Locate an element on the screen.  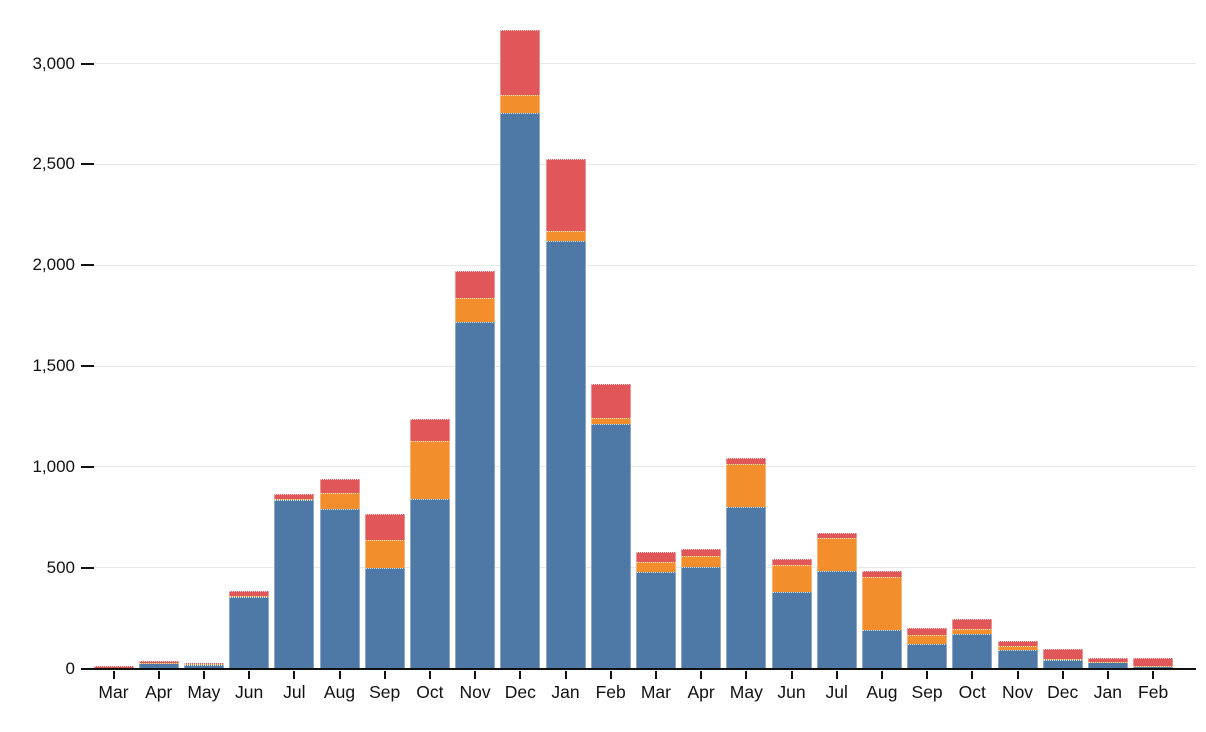
x-axis-month-label: Jan is located at coordinates (1107, 691).